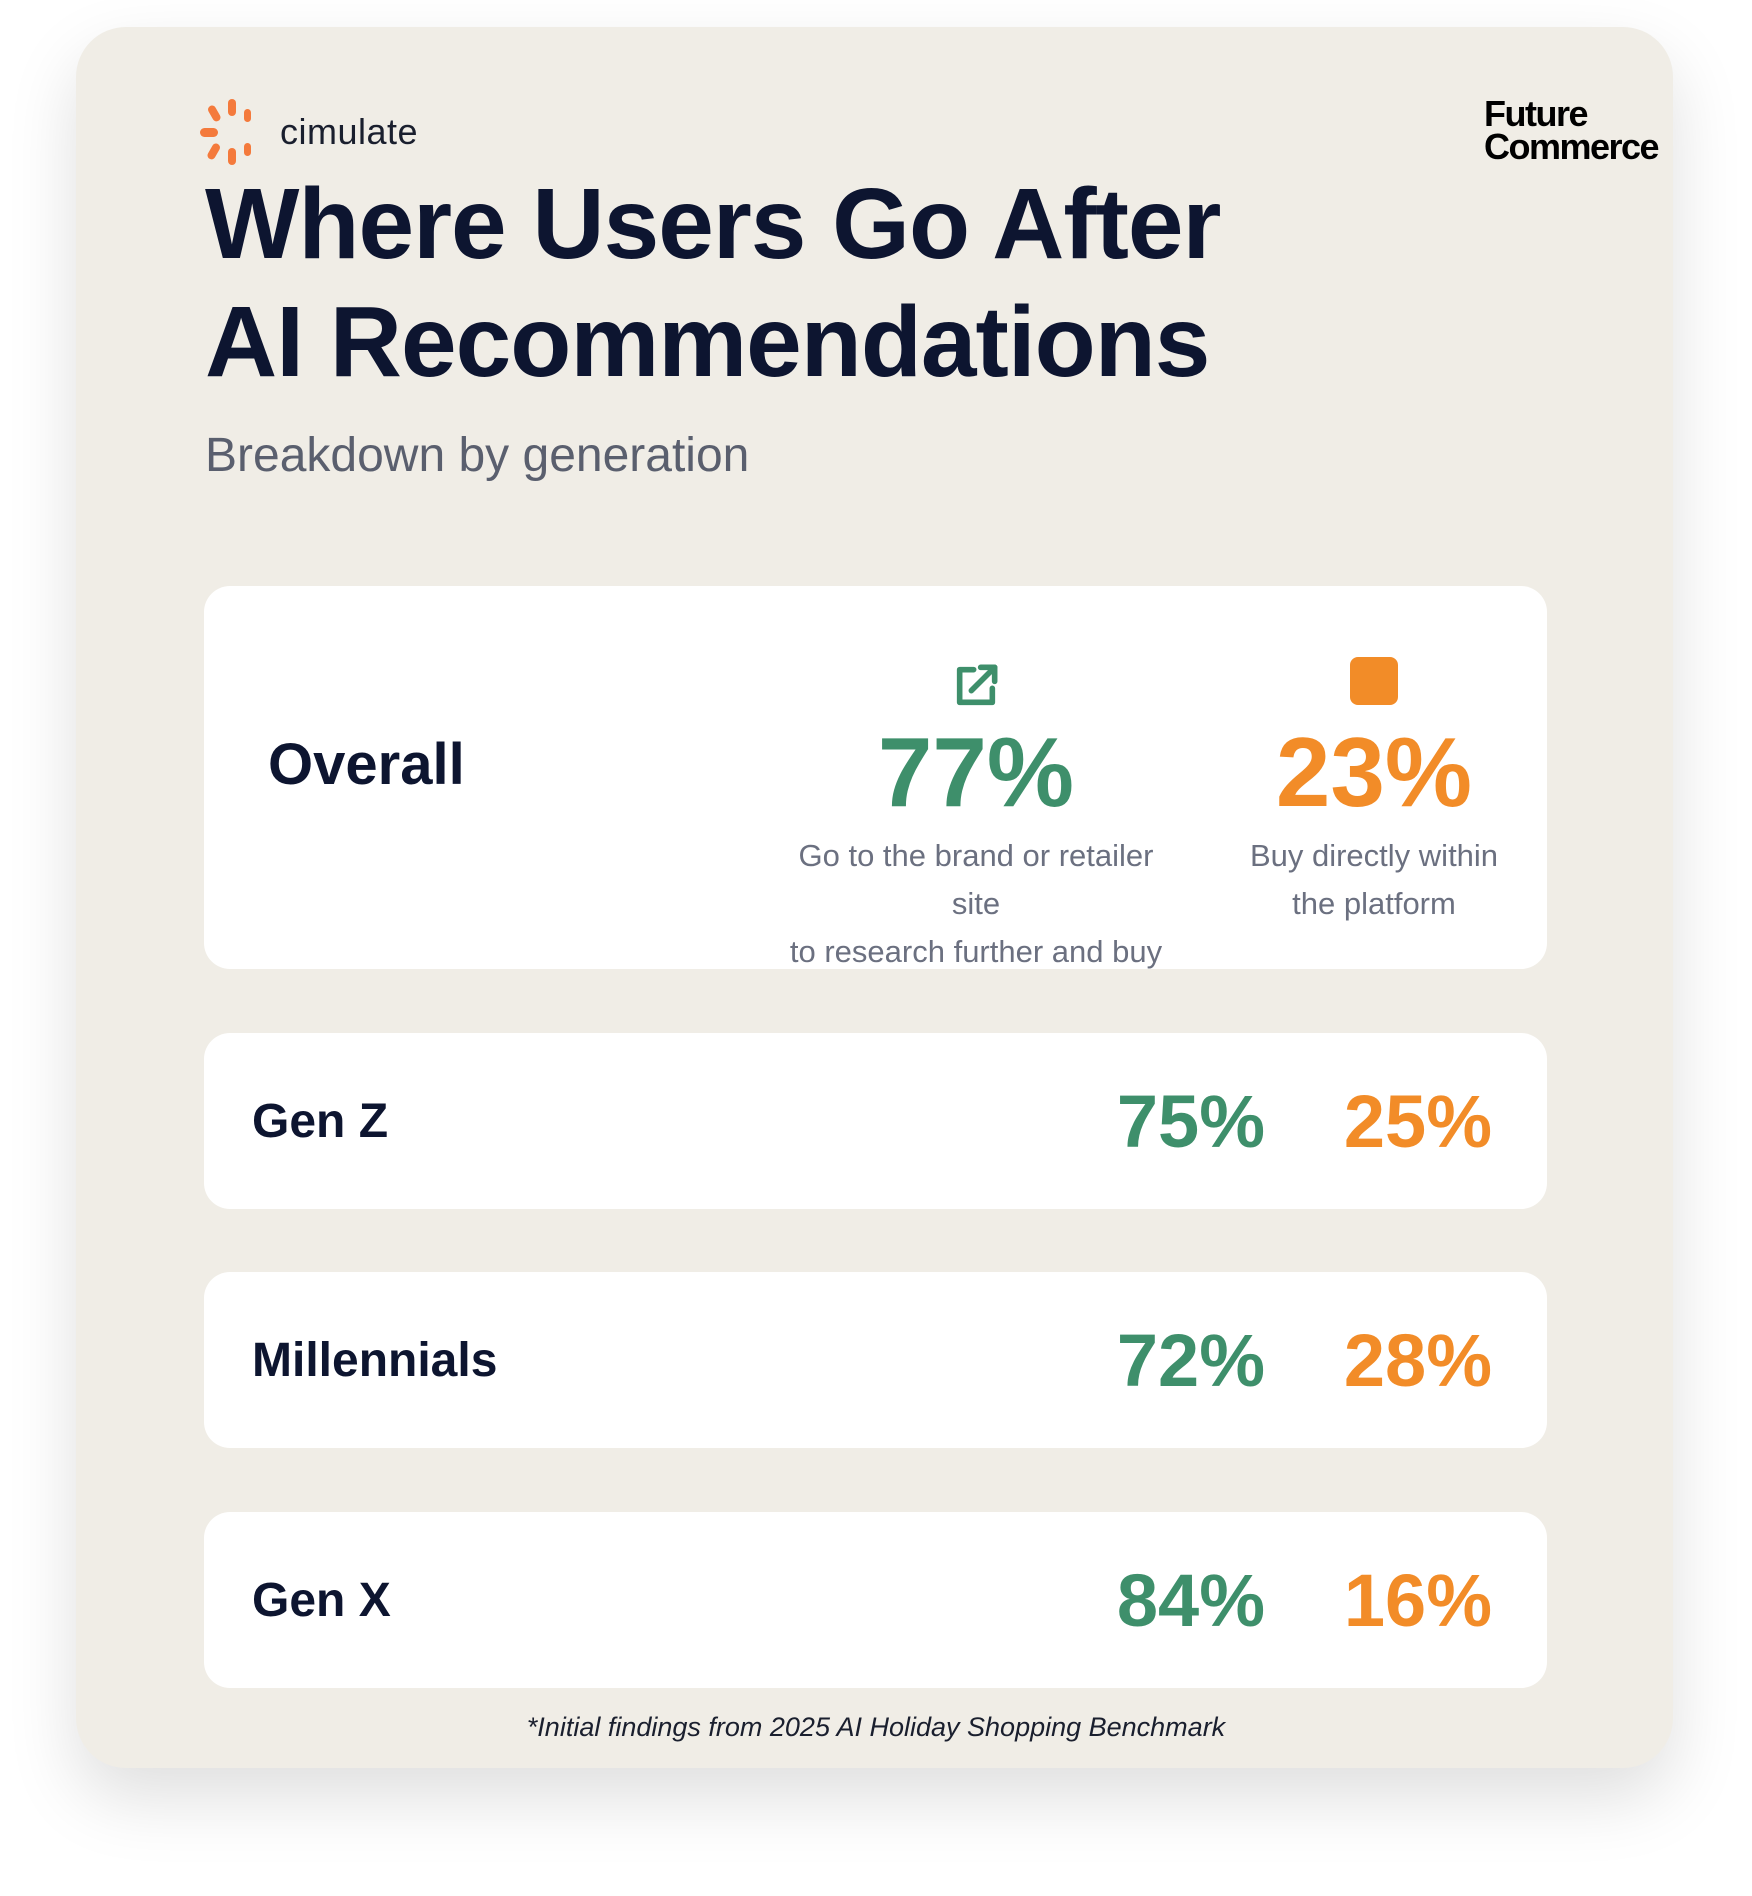  I want to click on title-line-2: AI Recommendations, so click(707, 342).